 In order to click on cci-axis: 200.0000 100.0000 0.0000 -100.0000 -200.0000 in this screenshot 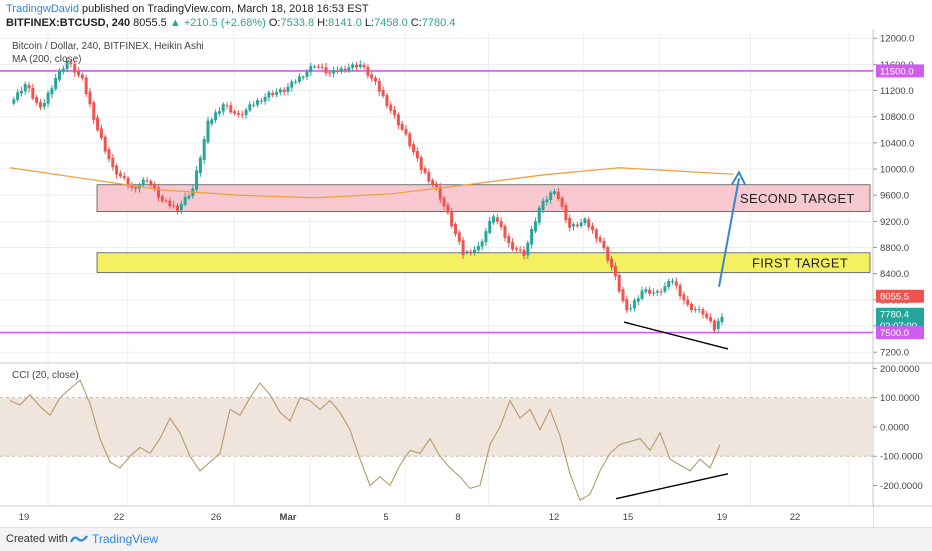, I will do `click(898, 428)`.